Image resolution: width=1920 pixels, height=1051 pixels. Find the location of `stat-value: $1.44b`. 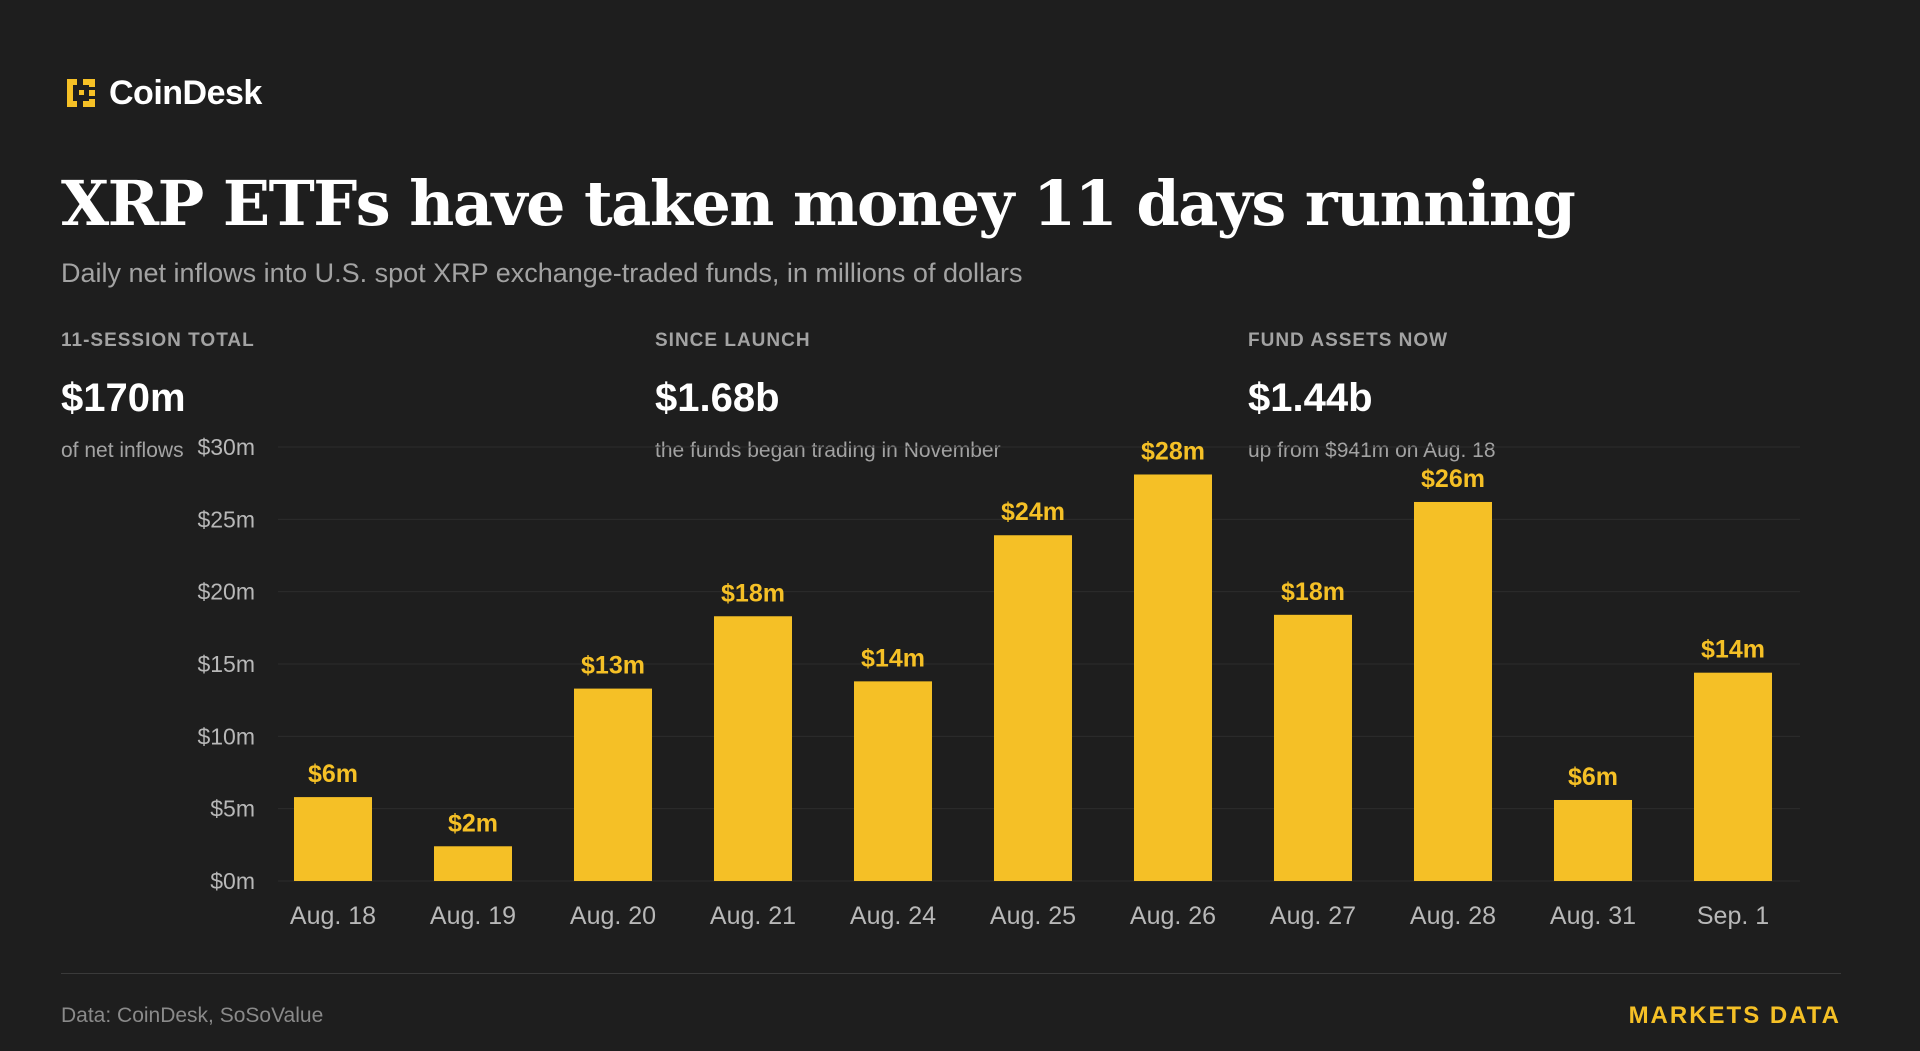

stat-value: $1.44b is located at coordinates (1310, 398).